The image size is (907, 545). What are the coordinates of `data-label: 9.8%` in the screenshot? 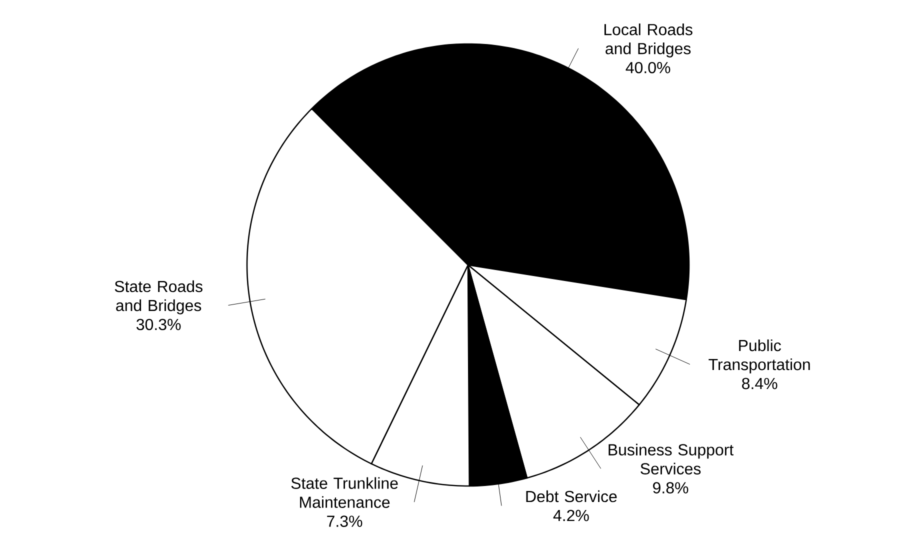 It's located at (670, 488).